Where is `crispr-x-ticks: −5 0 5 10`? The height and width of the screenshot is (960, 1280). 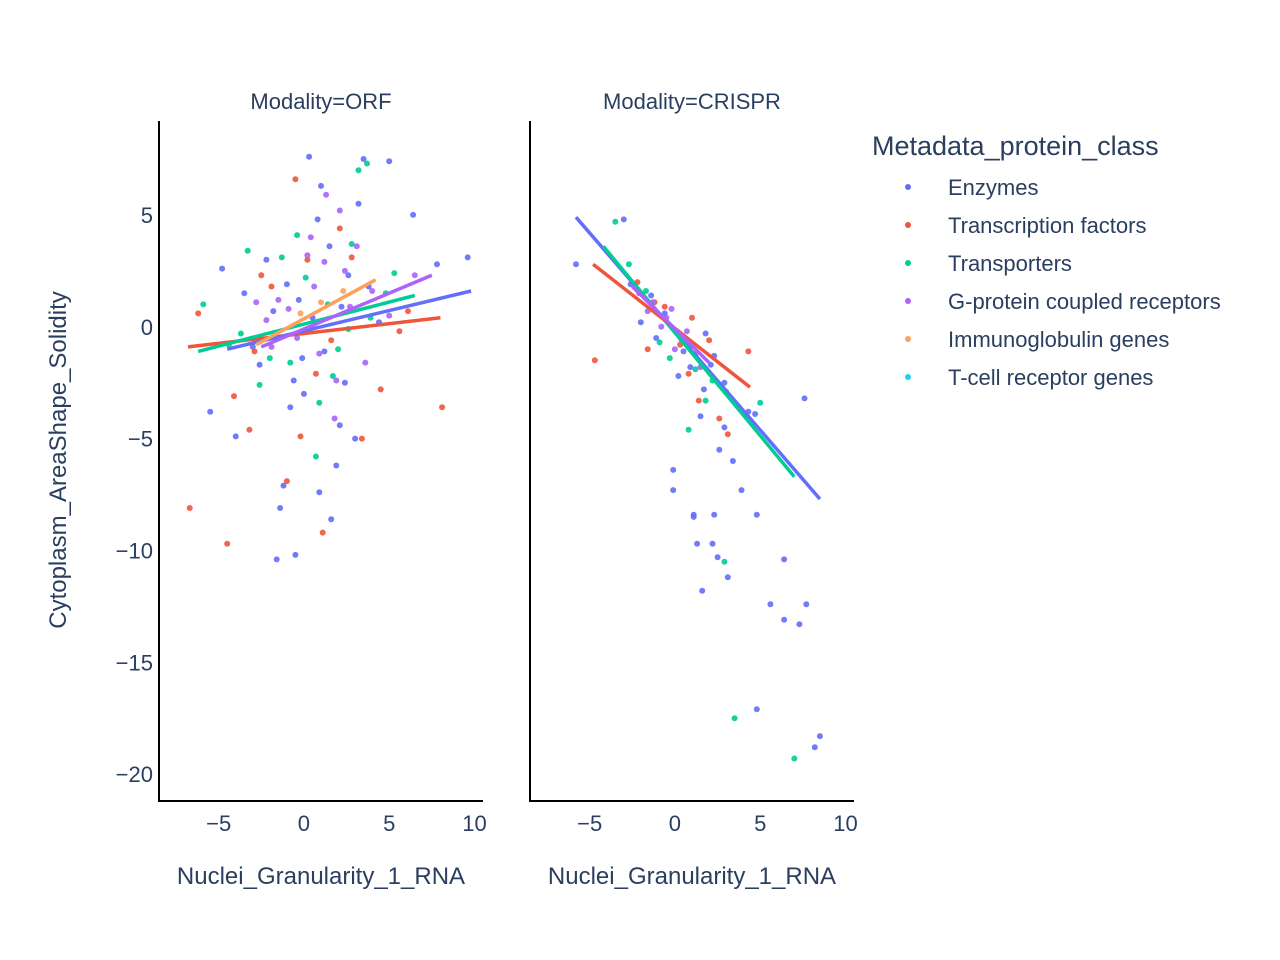
crispr-x-ticks: −5 0 5 10 is located at coordinates (717, 823).